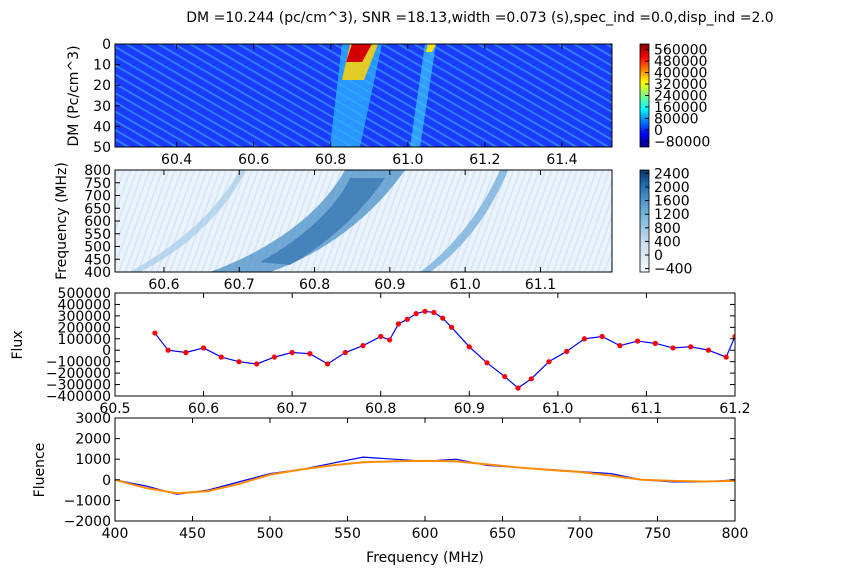 This screenshot has height=575, width=849. Describe the element at coordinates (78, 397) in the screenshot. I see `y-tick-label: −400000` at that location.